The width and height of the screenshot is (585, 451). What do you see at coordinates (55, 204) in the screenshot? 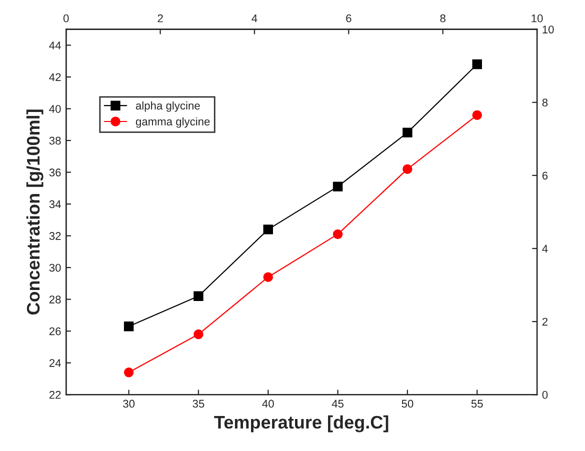
I see `y-tick-label: 34` at bounding box center [55, 204].